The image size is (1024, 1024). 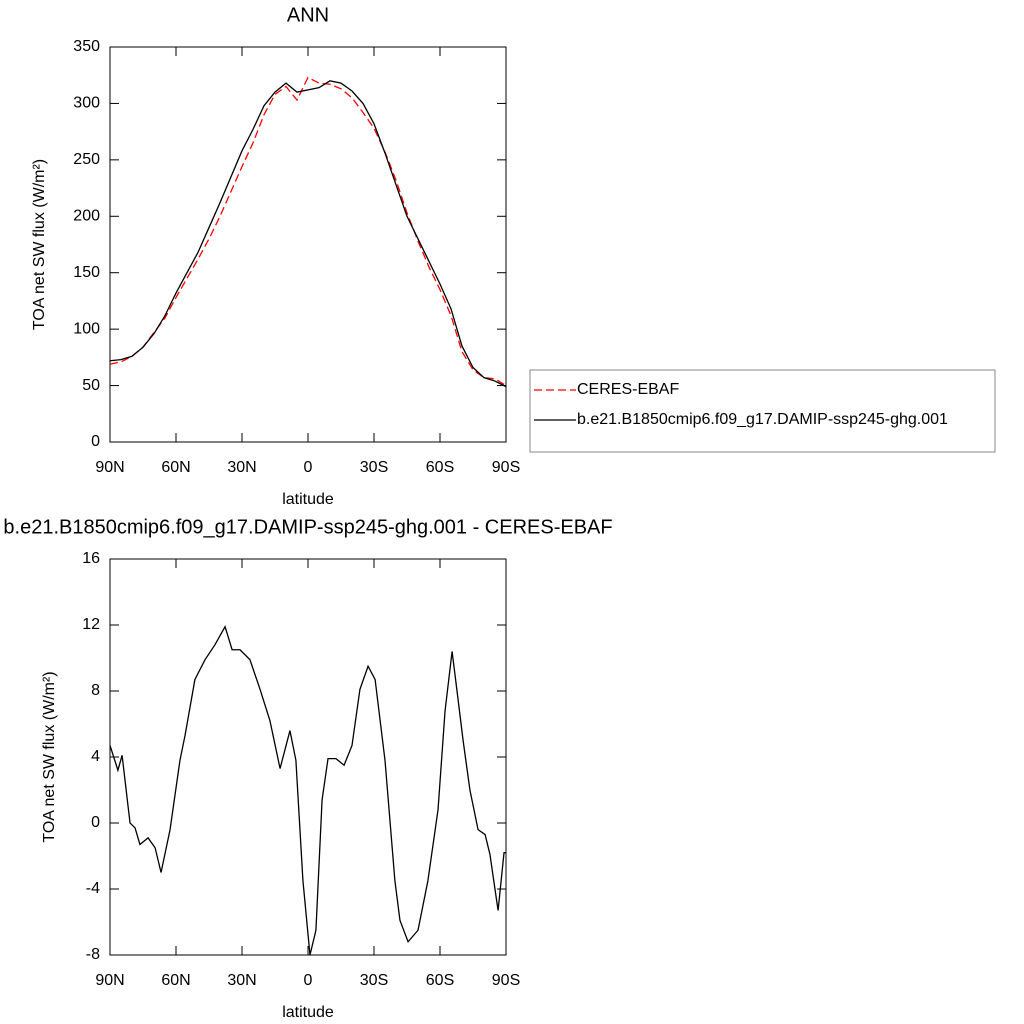 What do you see at coordinates (86, 328) in the screenshot?
I see `y-tick-label: 100` at bounding box center [86, 328].